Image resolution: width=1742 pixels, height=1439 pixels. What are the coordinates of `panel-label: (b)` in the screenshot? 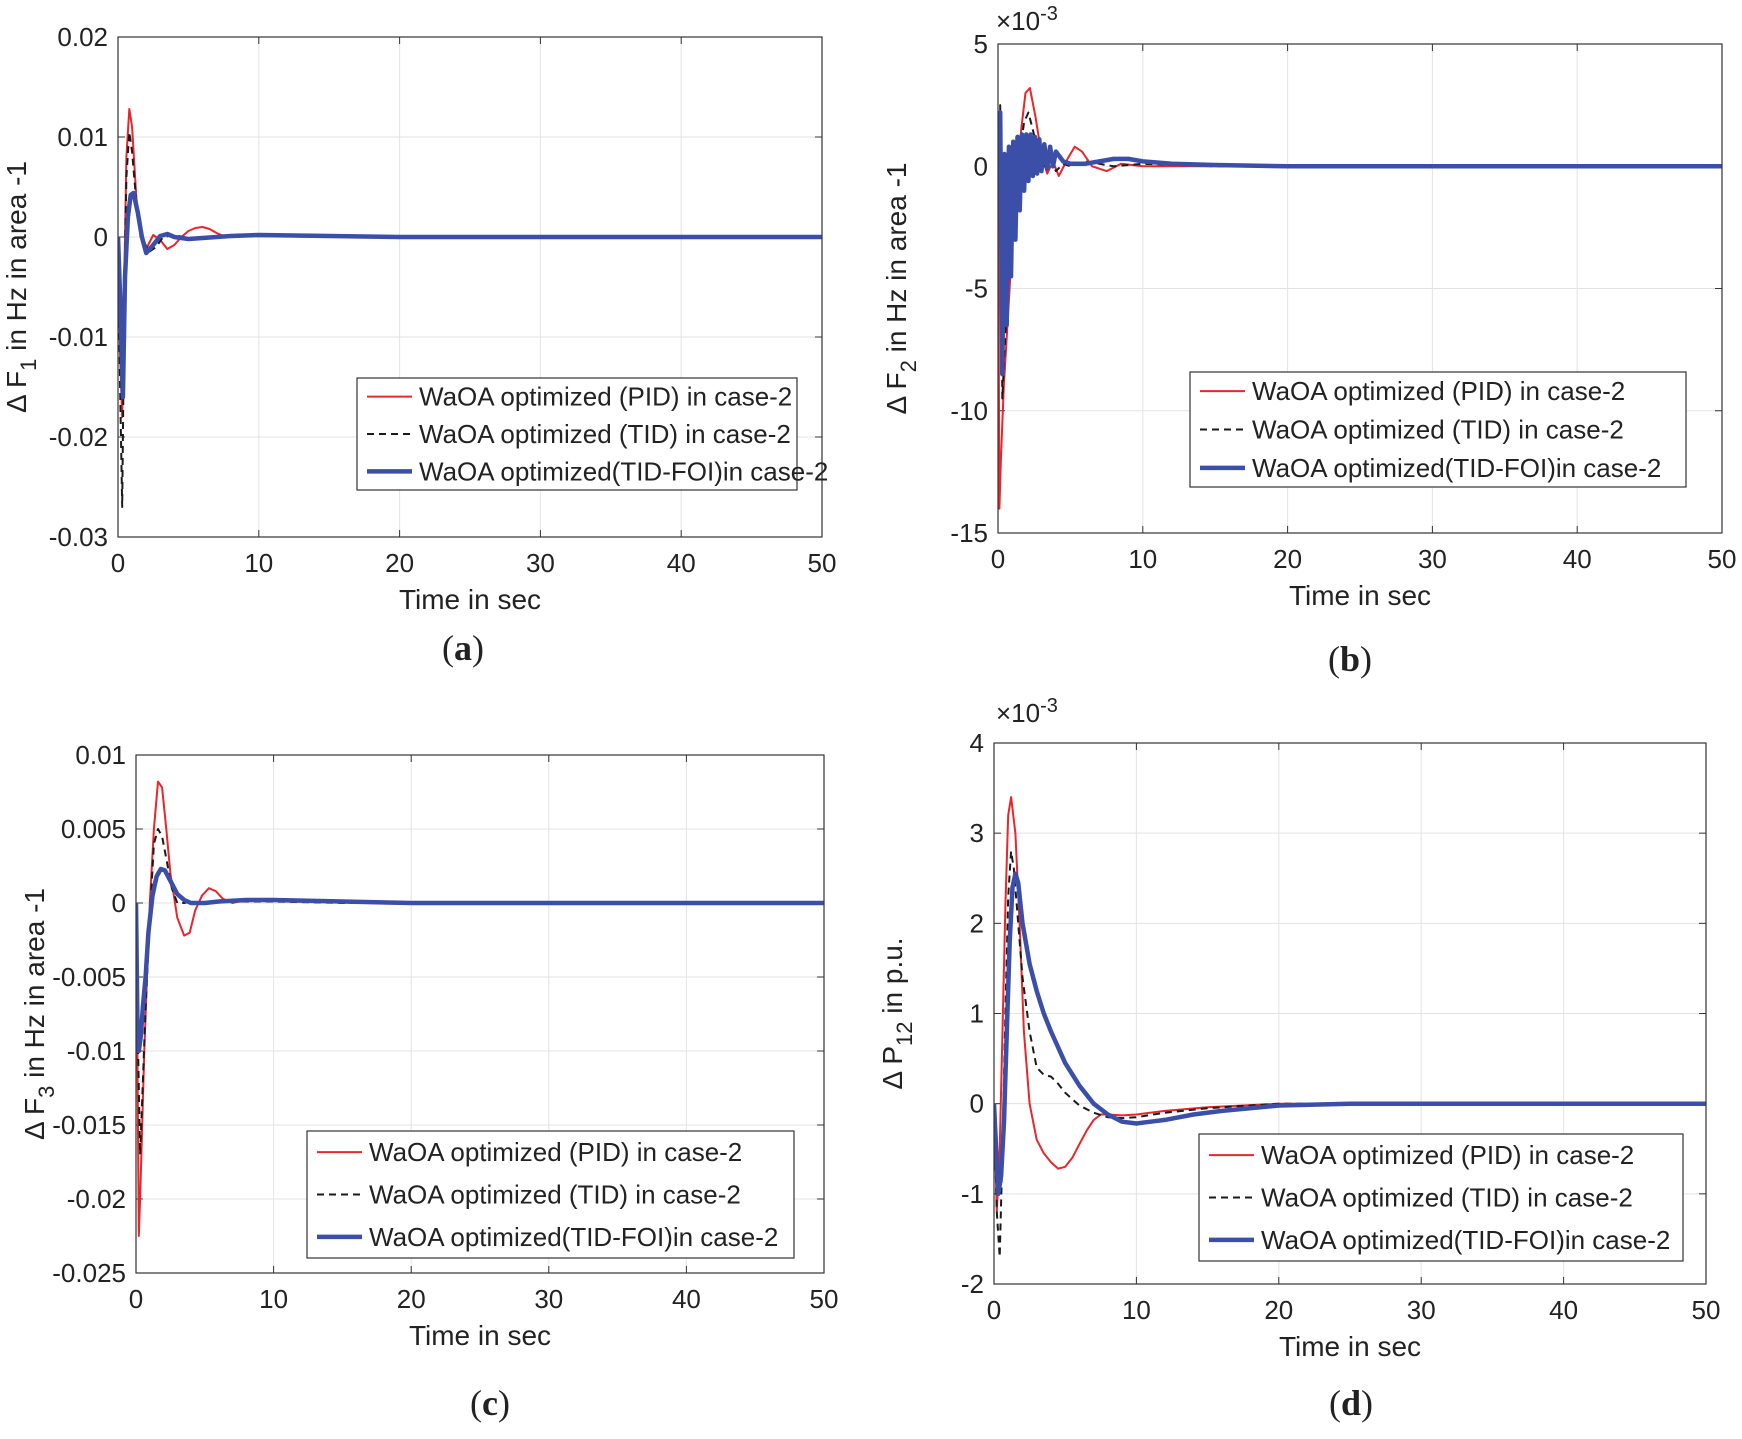 It's located at (1350, 659).